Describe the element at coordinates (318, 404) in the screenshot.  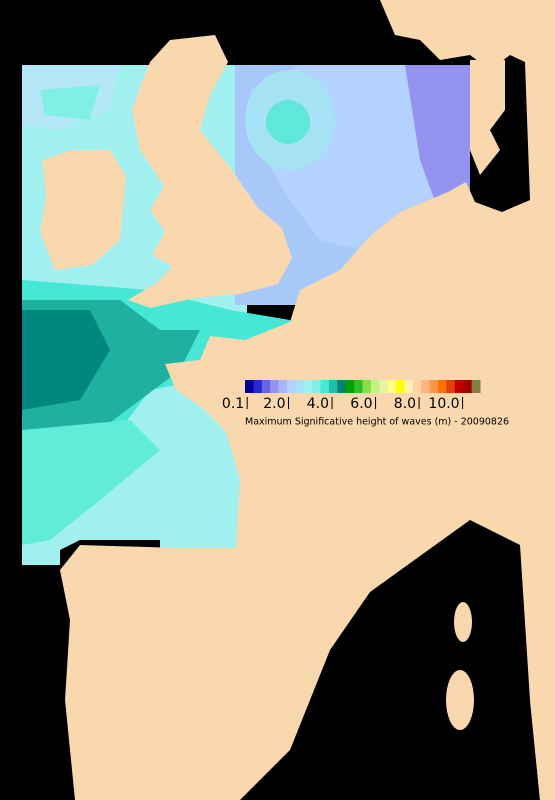
I see `tick-label: 4.0` at that location.